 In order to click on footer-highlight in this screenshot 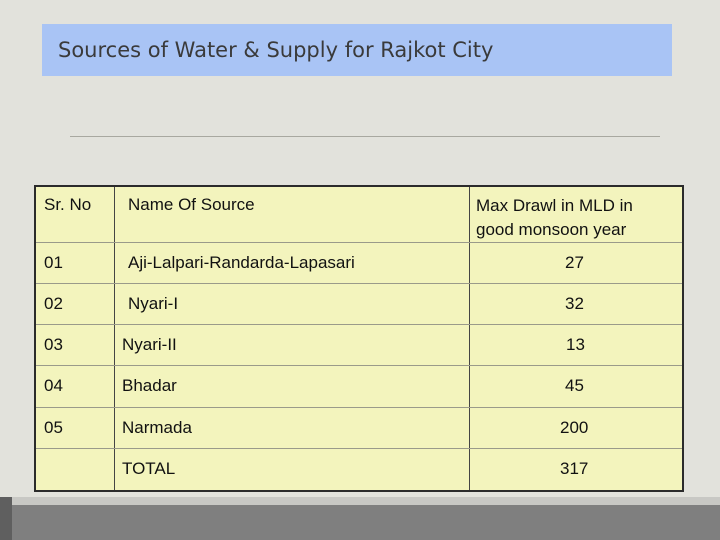, I will do `click(360, 501)`.